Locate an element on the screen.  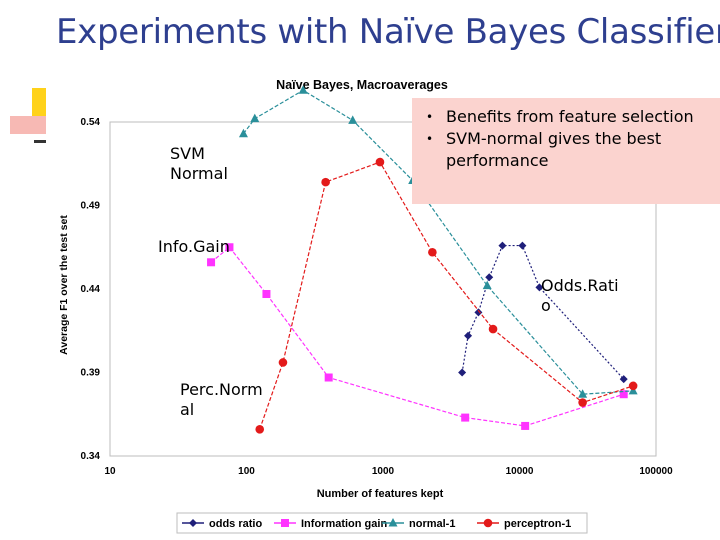
odds-ratio-label: Odds.Rati o is located at coordinates (580, 295).